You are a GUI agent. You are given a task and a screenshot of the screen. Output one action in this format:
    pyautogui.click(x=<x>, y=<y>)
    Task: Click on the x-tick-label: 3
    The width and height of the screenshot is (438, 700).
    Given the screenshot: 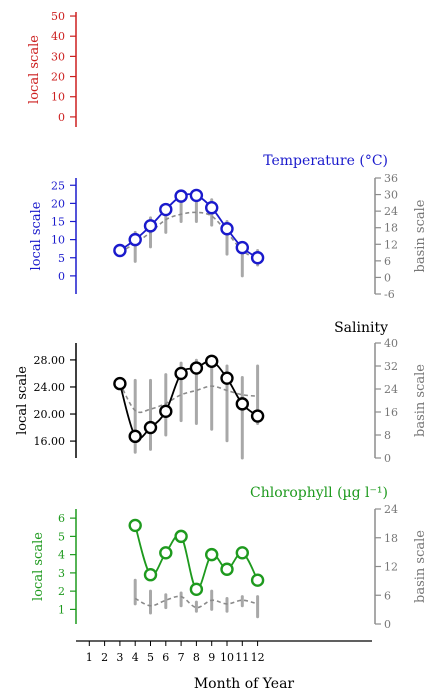 What is the action you would take?
    pyautogui.click(x=119, y=657)
    